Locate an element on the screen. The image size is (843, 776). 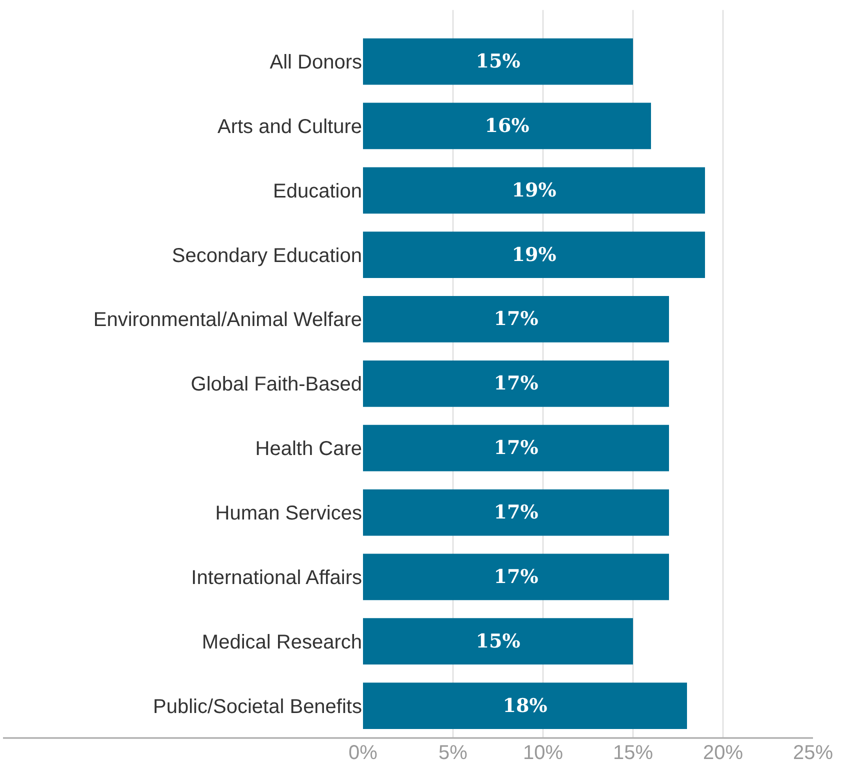
x-tick-label: 10% is located at coordinates (543, 753).